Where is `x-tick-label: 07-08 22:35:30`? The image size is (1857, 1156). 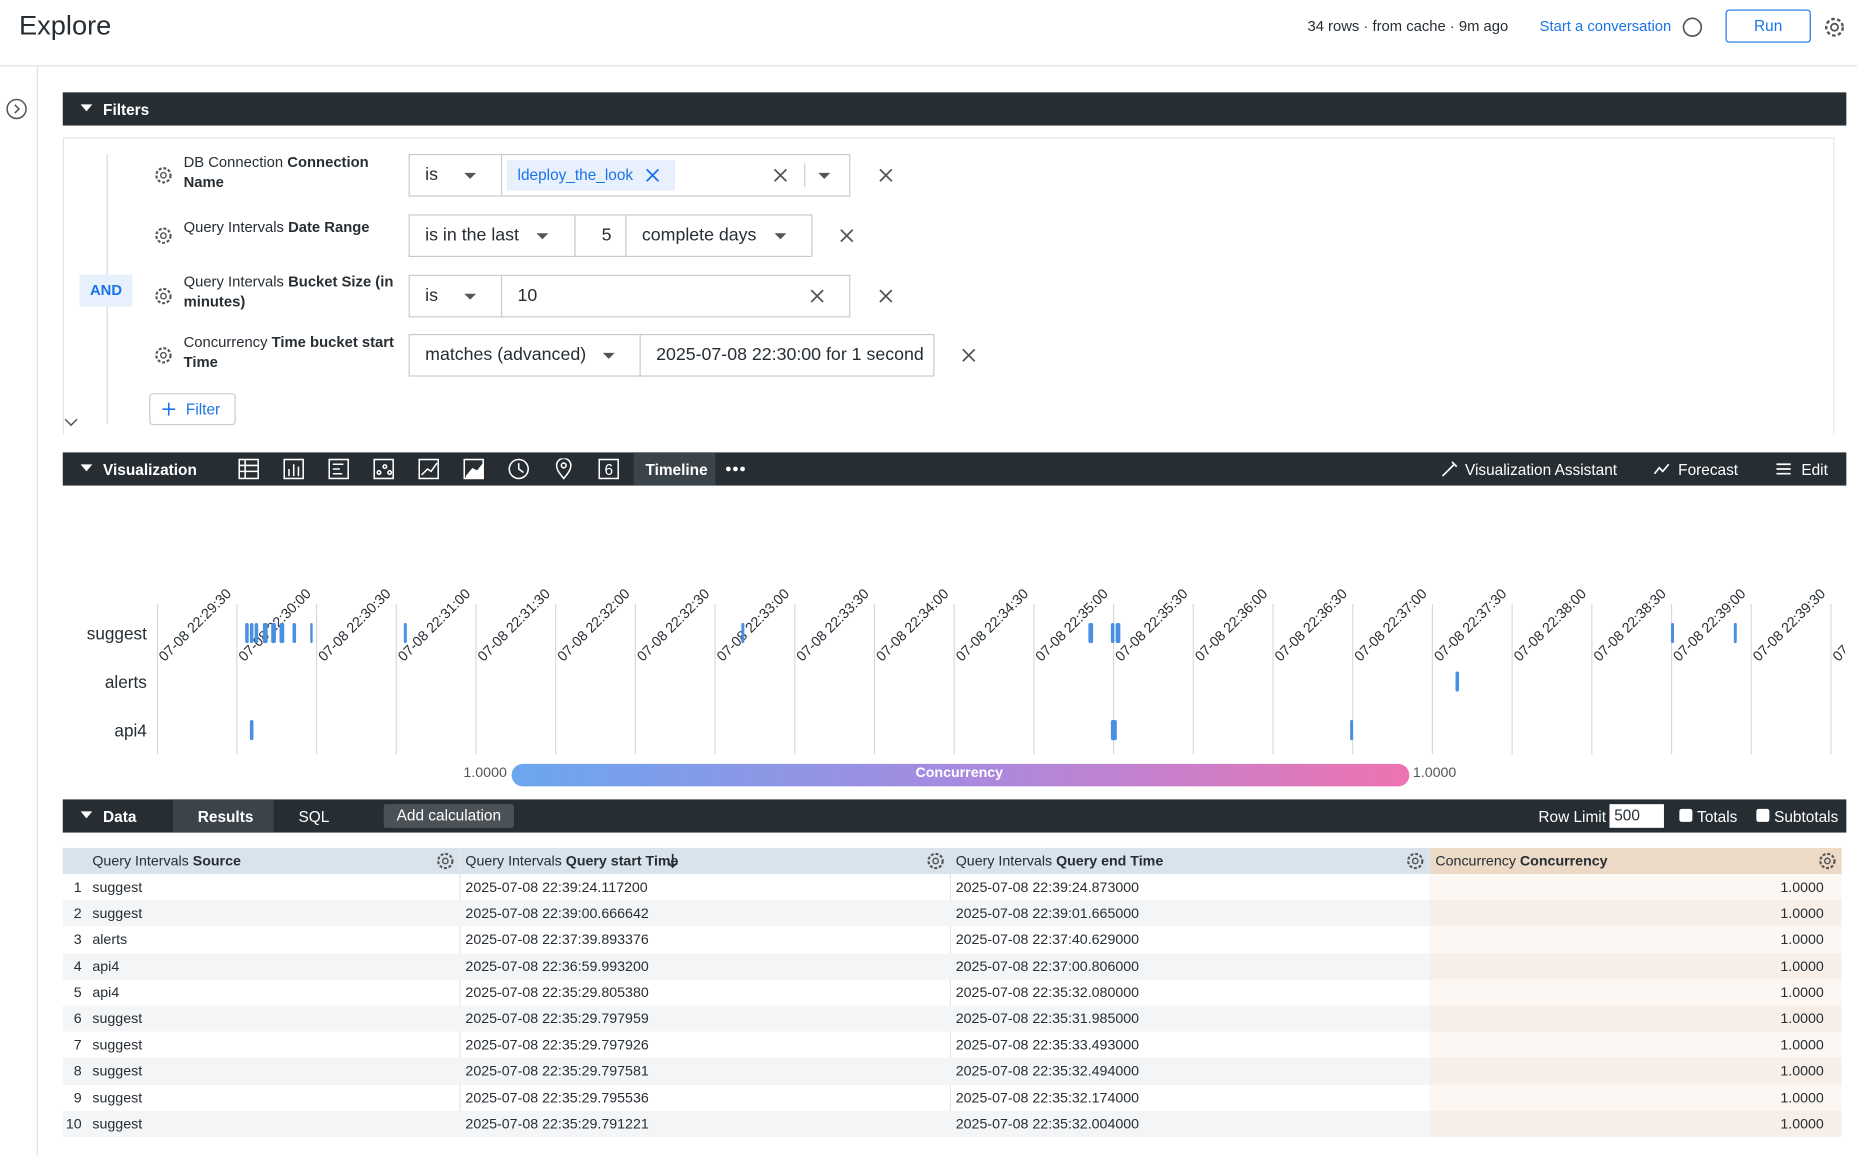
x-tick-label: 07-08 22:35:30 is located at coordinates (1152, 625).